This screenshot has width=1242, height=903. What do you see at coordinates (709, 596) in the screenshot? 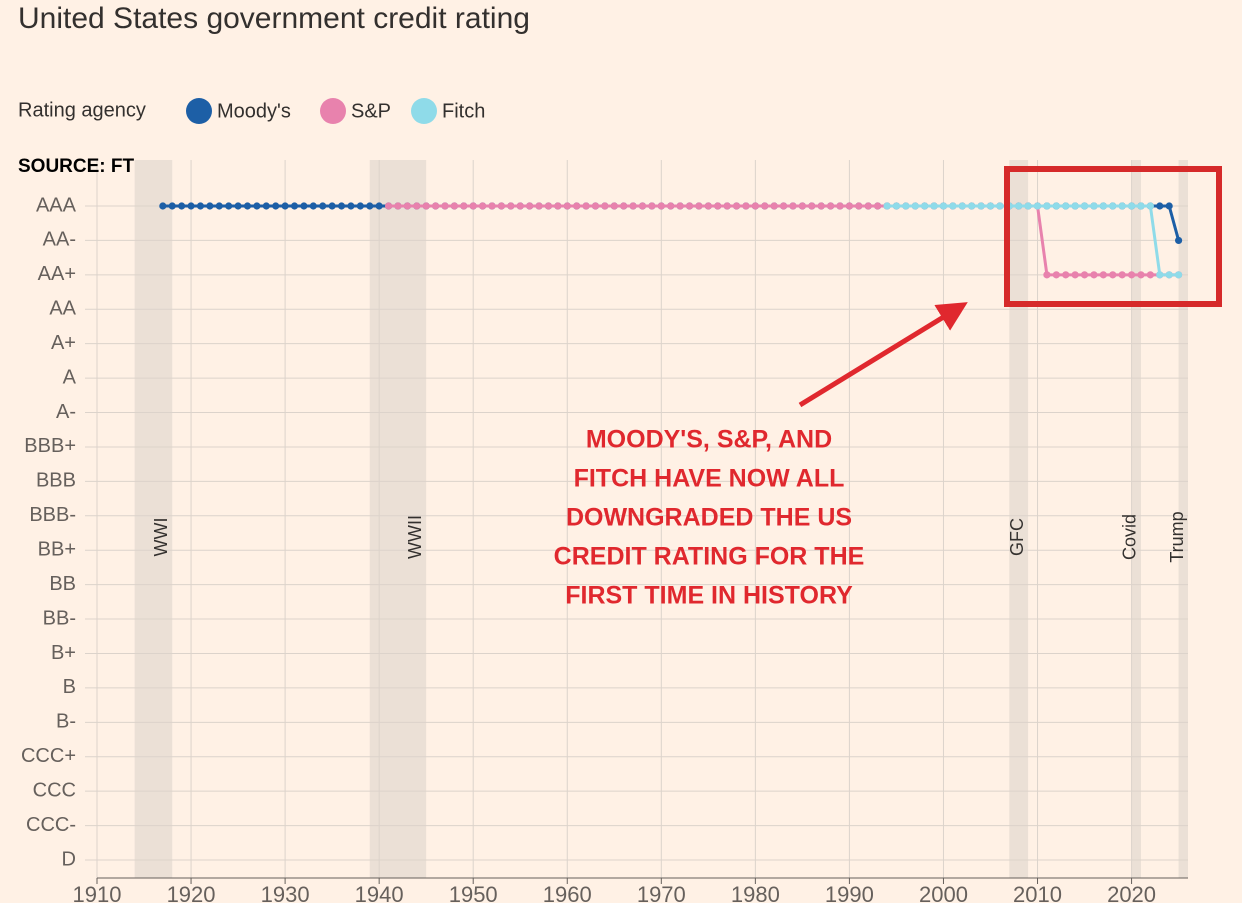
I see `annotation: FIRST TIME IN HISTORY` at bounding box center [709, 596].